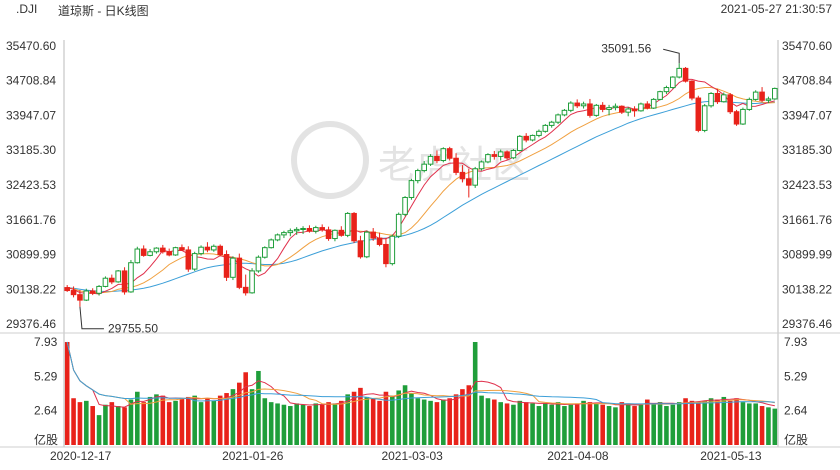 This screenshot has height=470, width=840. Describe the element at coordinates (91, 318) in the screenshot. I see `low-marker-line` at that location.